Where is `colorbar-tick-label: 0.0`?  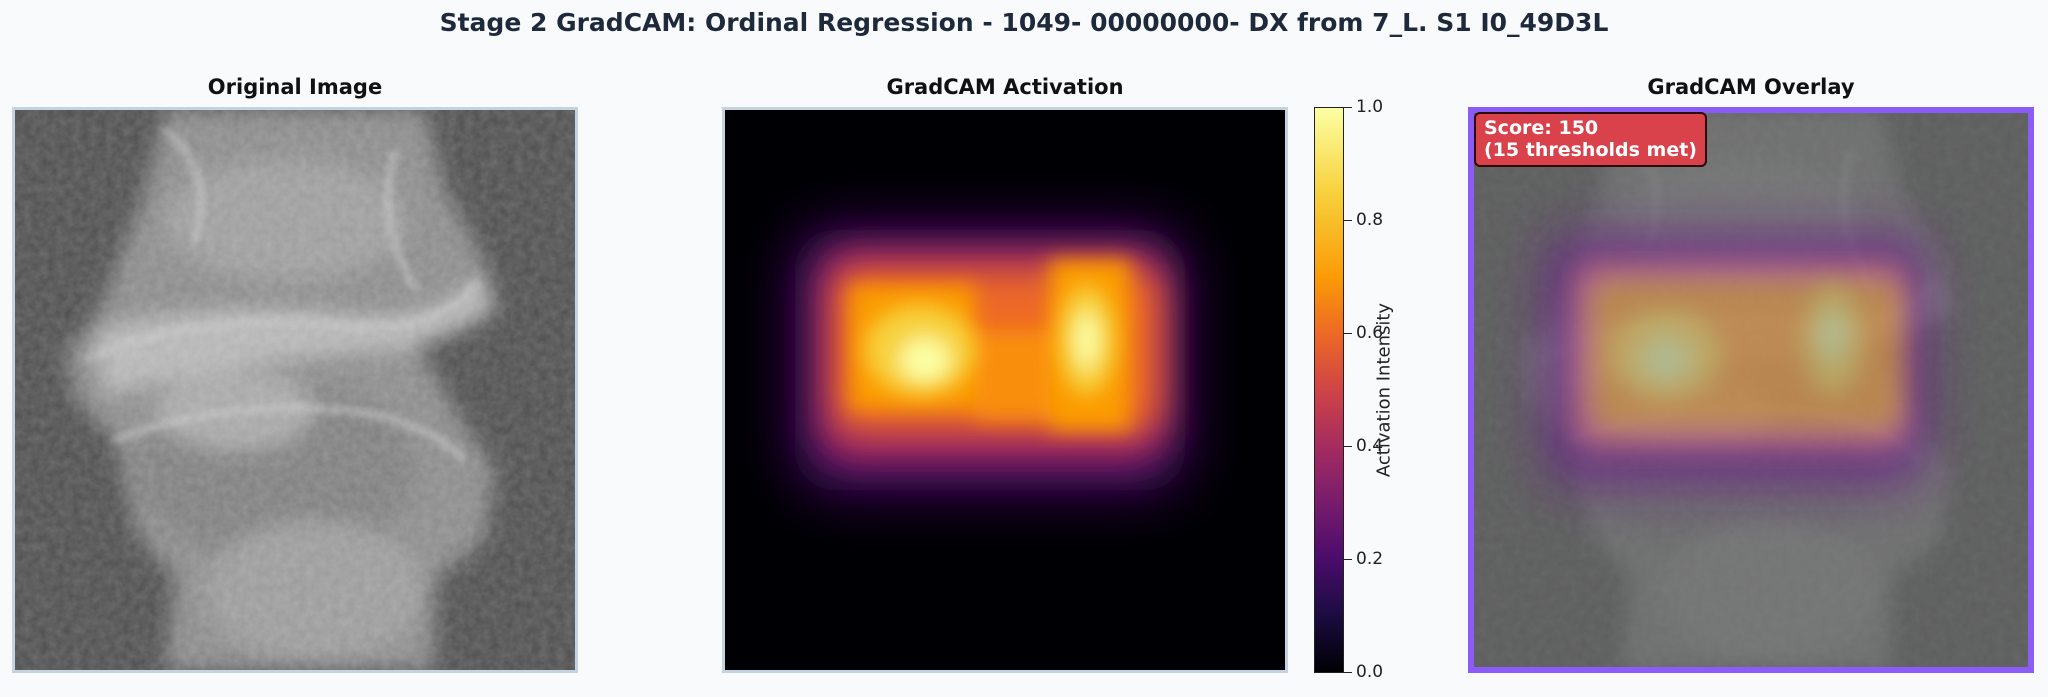 colorbar-tick-label: 0.0 is located at coordinates (1370, 672).